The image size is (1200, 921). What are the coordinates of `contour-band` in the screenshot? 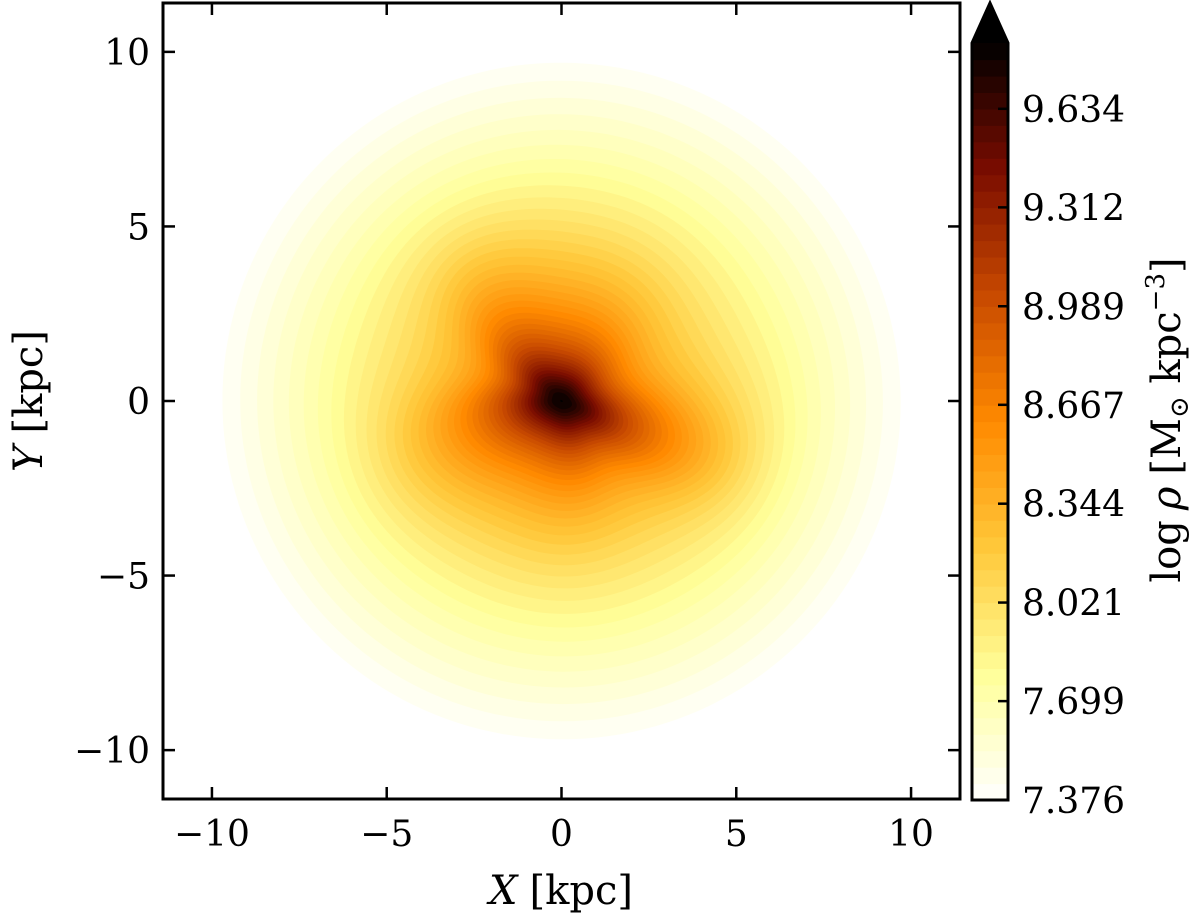 It's located at (561, 401).